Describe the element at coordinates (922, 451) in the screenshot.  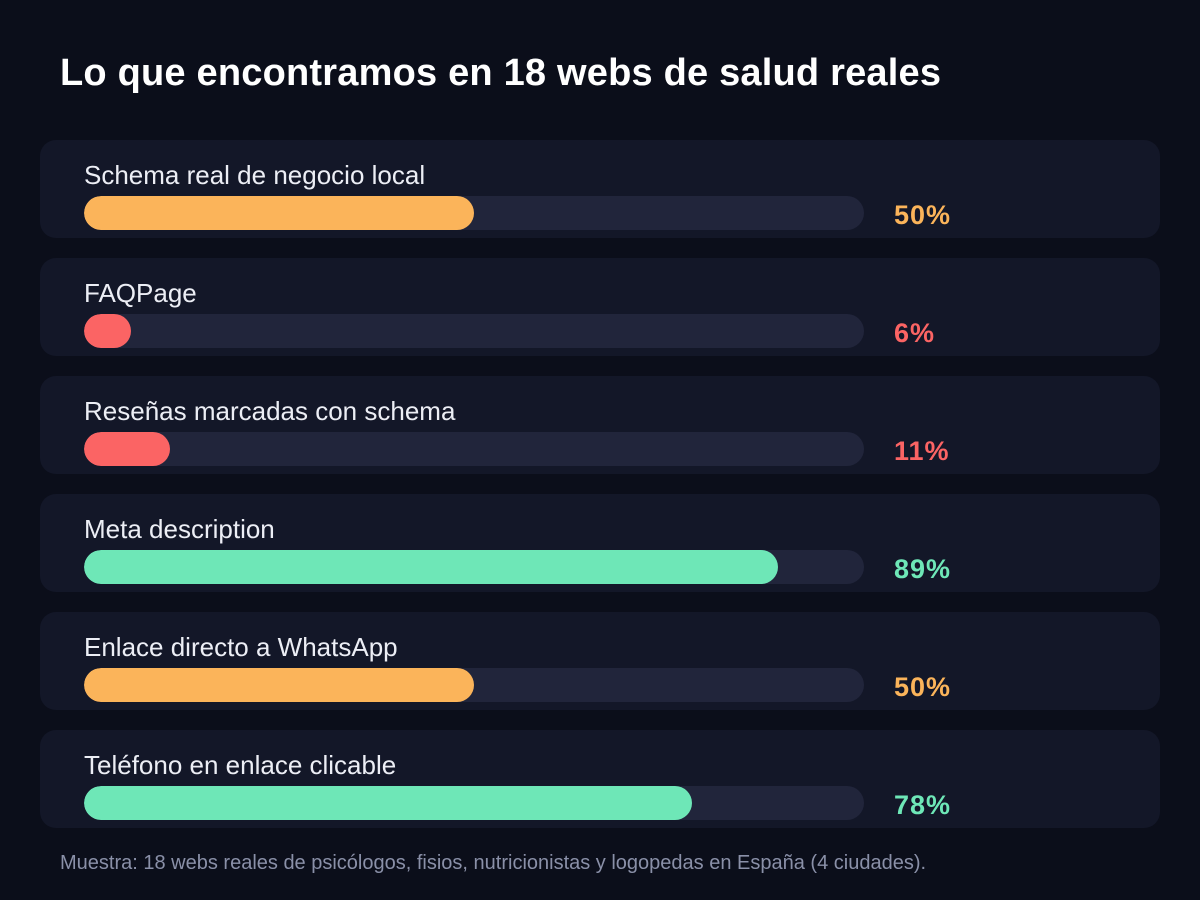
I see `bar-value-label: 11%` at that location.